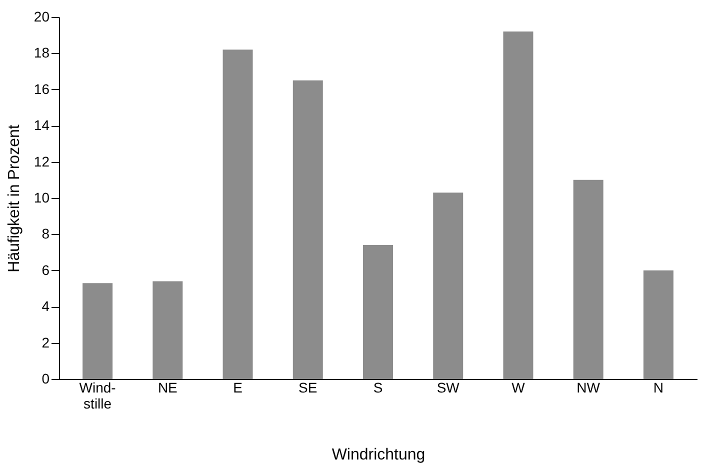 This screenshot has height=467, width=702. Describe the element at coordinates (42, 125) in the screenshot. I see `y-tick-label: 14` at that location.